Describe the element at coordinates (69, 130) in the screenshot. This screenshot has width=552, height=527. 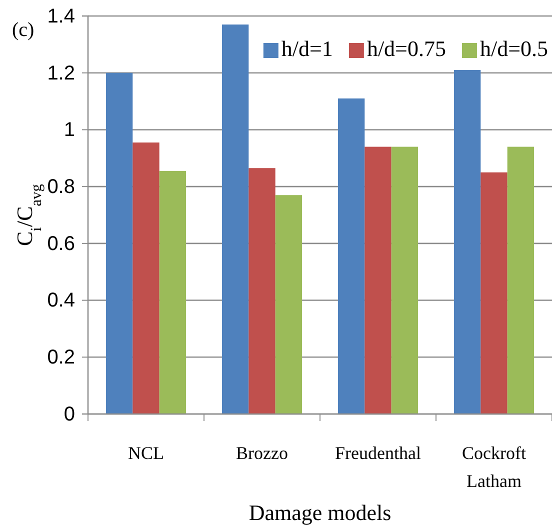
I see `y-tick-label: 1` at that location.